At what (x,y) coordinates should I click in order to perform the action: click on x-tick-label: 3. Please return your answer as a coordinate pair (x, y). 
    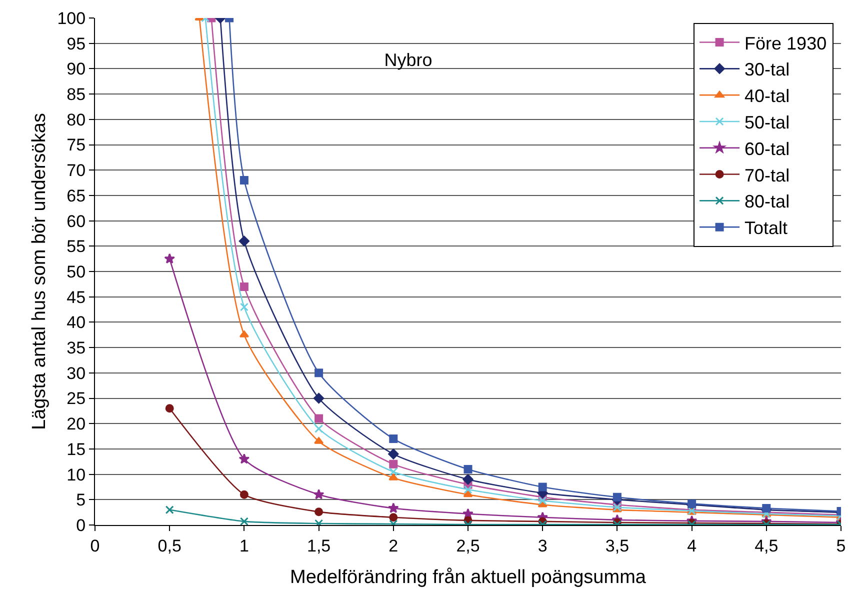
    Looking at the image, I should click on (543, 546).